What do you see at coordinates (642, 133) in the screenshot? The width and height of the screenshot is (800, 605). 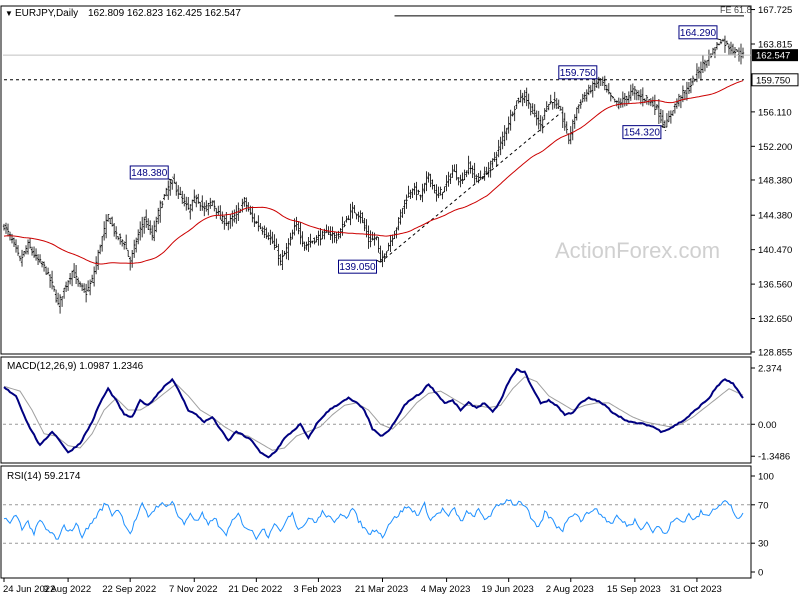 I see `annotation-label: 154.320` at bounding box center [642, 133].